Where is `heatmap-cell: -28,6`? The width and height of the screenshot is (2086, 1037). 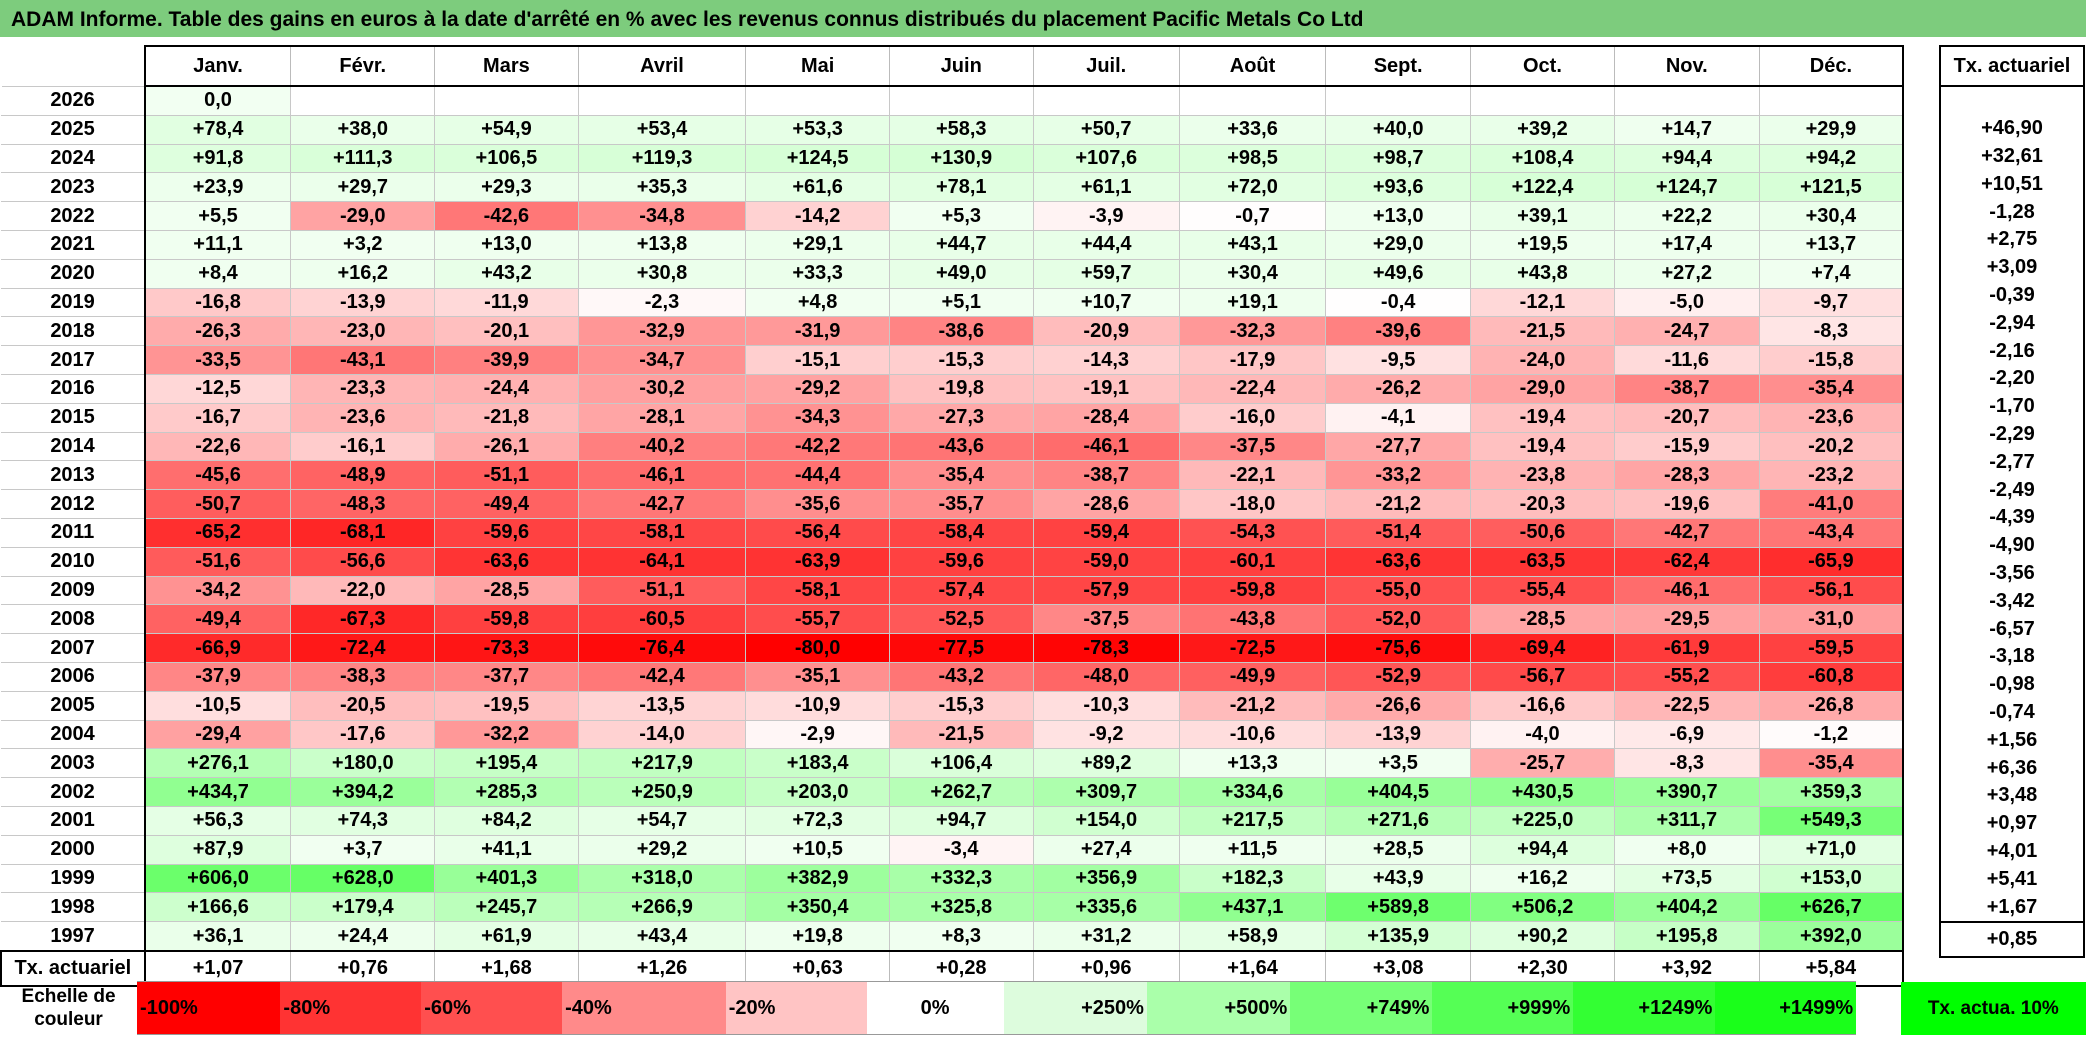
heatmap-cell: -28,6 is located at coordinates (1106, 504).